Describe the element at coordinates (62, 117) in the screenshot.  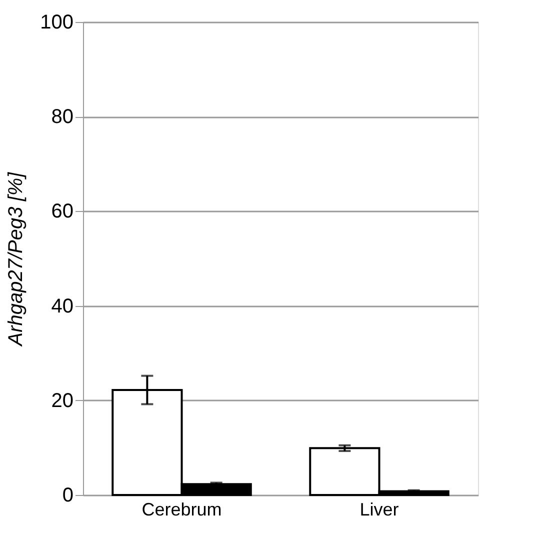
I see `y-tick-label: 80` at that location.